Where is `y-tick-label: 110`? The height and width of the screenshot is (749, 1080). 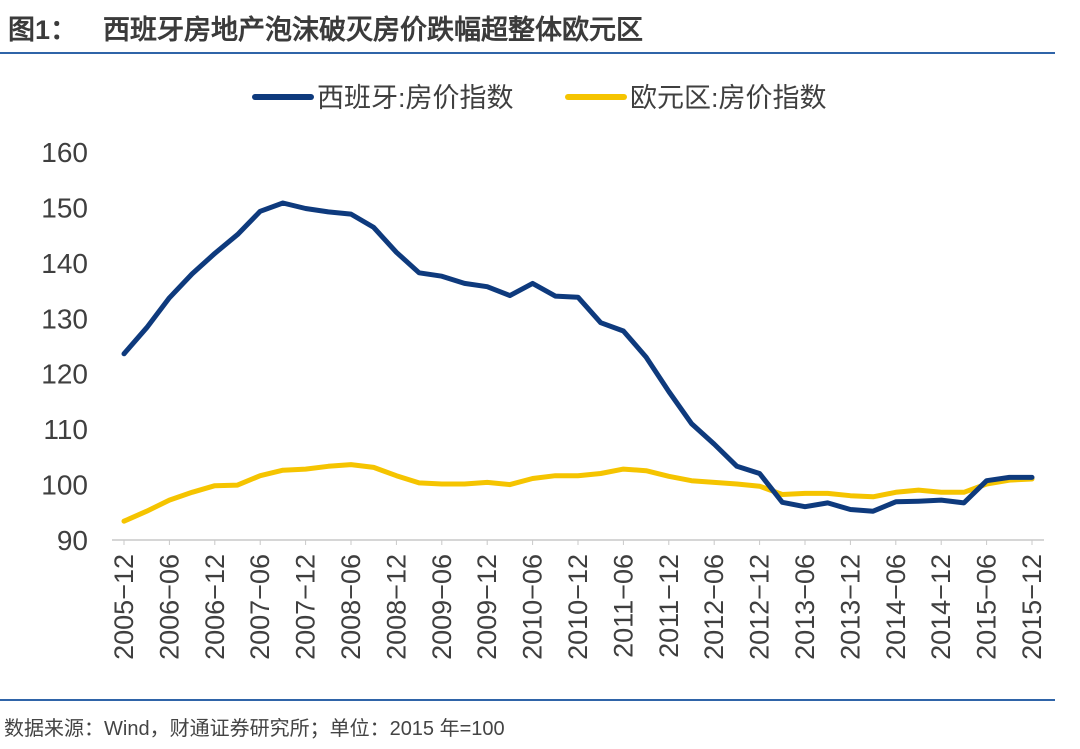
y-tick-label: 110 is located at coordinates (65, 429).